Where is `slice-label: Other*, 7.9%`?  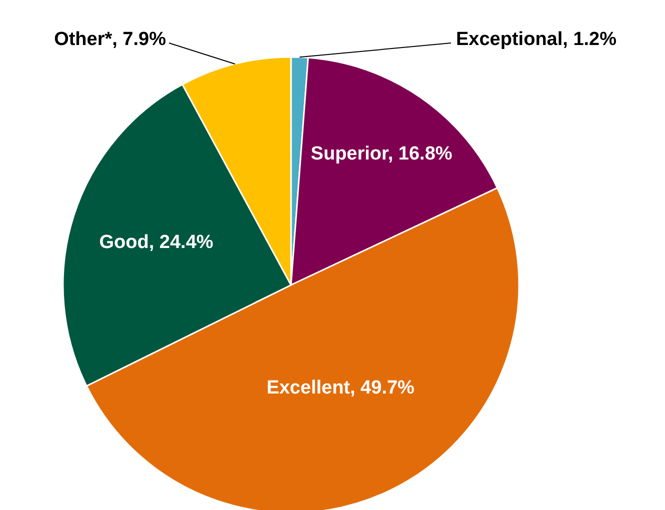 slice-label: Other*, 7.9% is located at coordinates (110, 39).